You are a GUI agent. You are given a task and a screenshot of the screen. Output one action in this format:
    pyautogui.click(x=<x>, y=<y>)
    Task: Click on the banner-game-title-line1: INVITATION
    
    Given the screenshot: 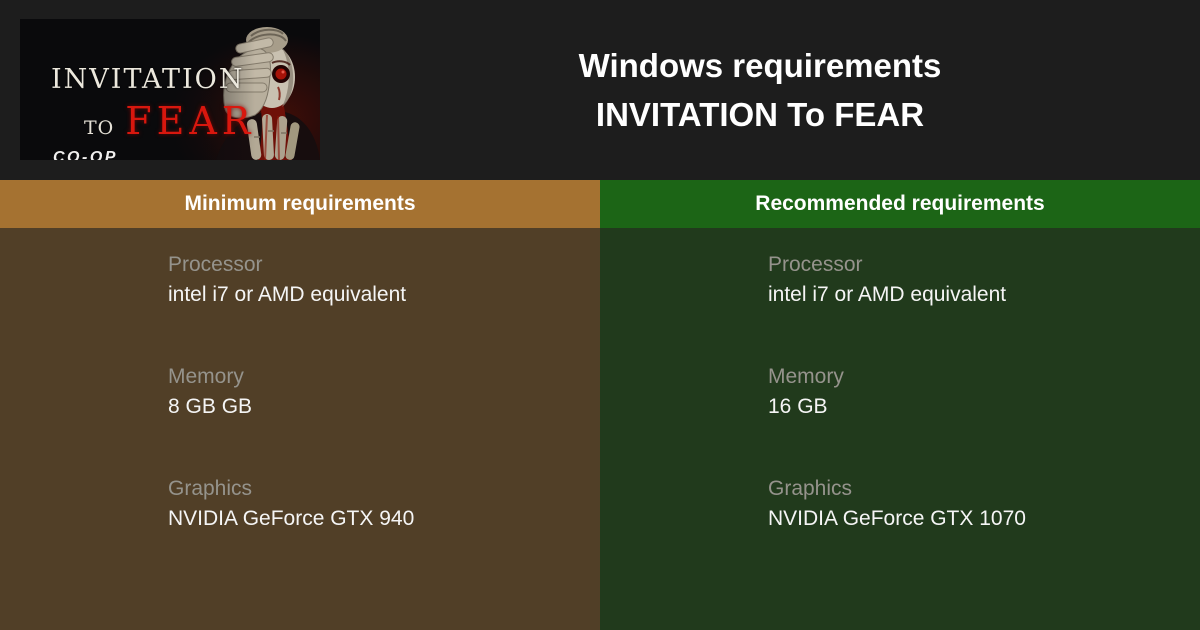 What is the action you would take?
    pyautogui.click(x=148, y=79)
    